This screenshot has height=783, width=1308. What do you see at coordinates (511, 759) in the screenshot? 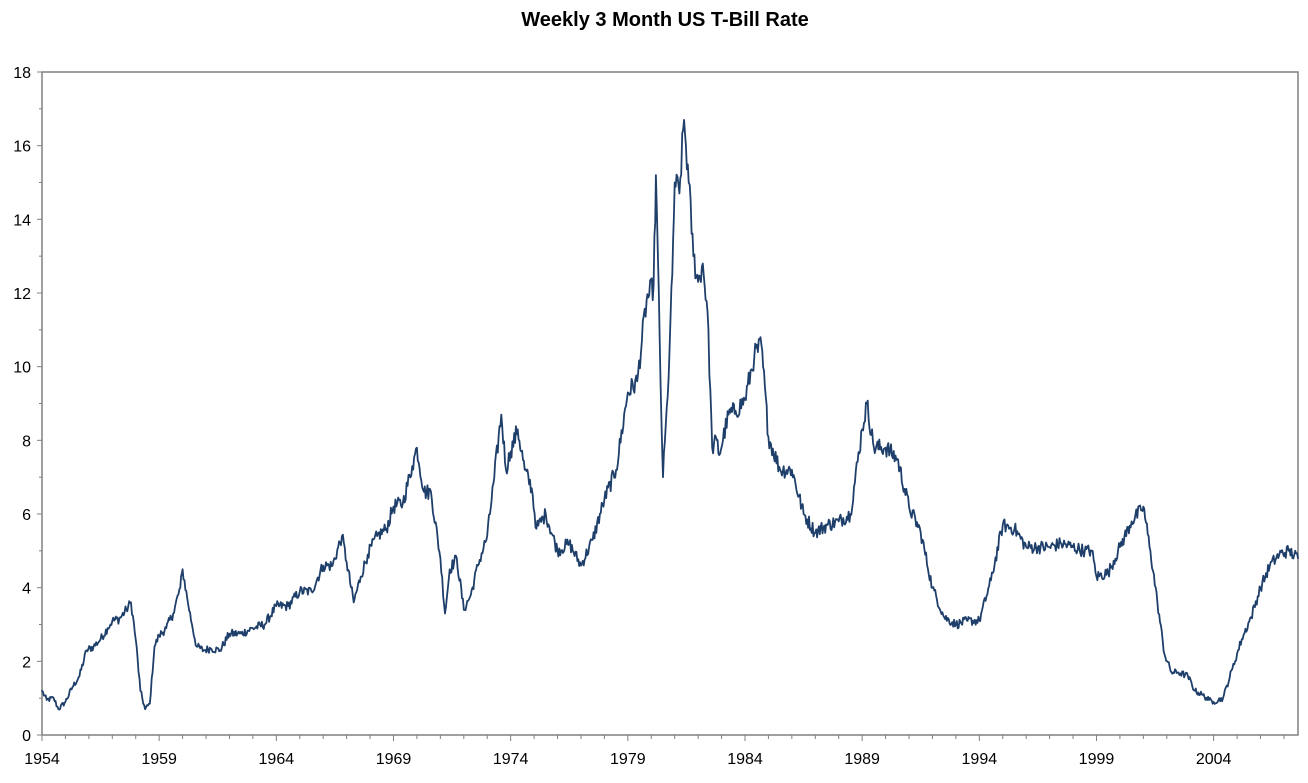
I see `x-tick-label: 1974` at bounding box center [511, 759].